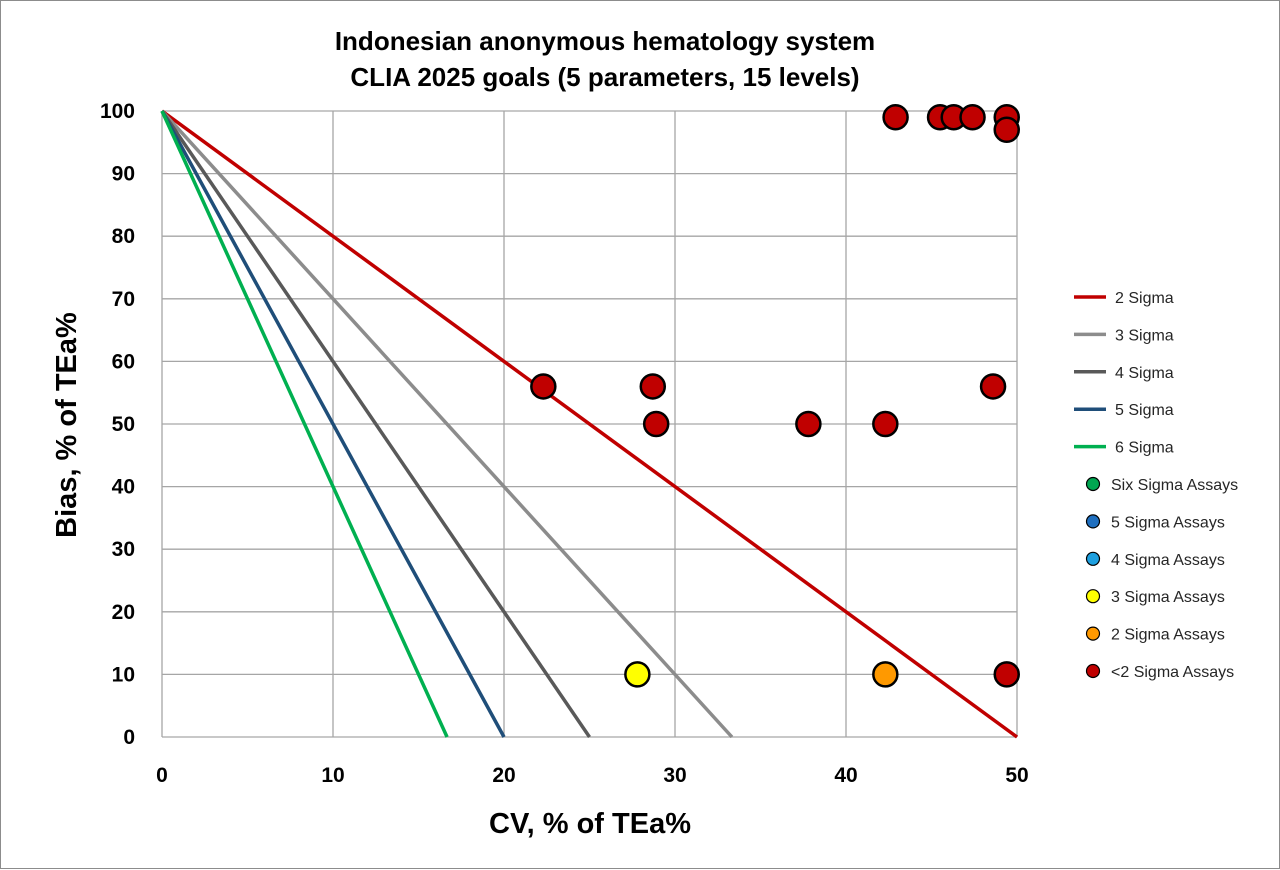 This screenshot has width=1280, height=870. Describe the element at coordinates (1144, 373) in the screenshot. I see `legend-label: 4 Sigma` at that location.